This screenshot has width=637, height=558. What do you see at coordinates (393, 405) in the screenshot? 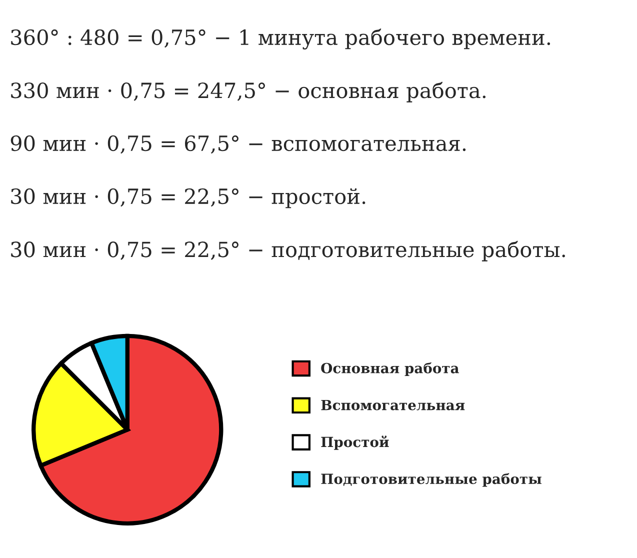
I see `legend-label: Вспомогательная` at bounding box center [393, 405].